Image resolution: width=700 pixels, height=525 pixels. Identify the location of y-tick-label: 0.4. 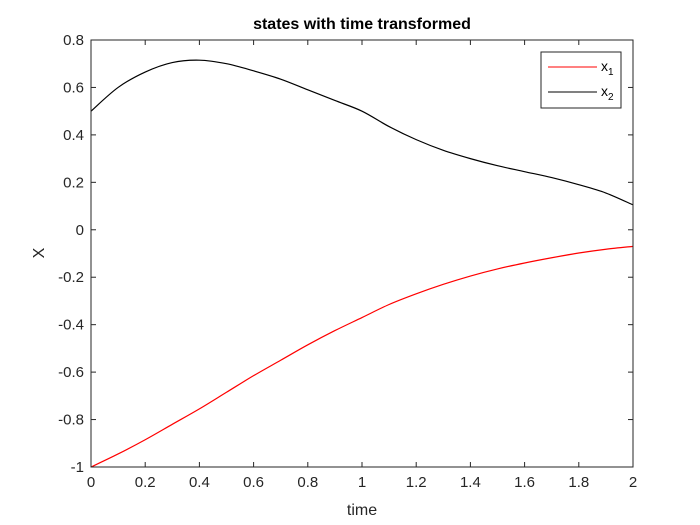
(73, 135).